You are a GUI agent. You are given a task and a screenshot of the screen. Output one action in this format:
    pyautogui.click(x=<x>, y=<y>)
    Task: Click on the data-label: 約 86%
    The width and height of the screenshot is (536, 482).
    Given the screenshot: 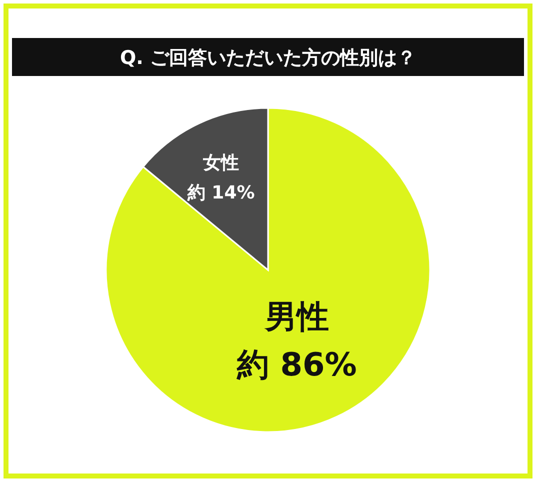 What is the action you would take?
    pyautogui.click(x=296, y=365)
    